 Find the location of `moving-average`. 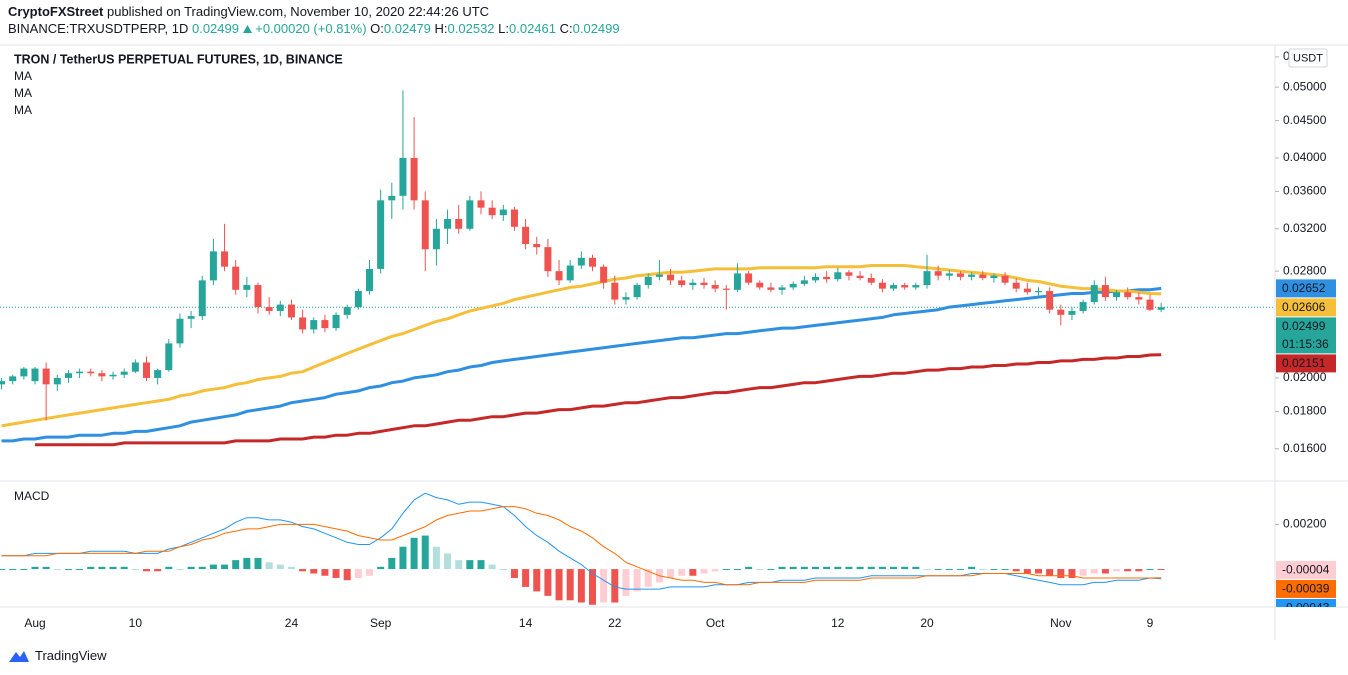

moving-average is located at coordinates (598, 400).